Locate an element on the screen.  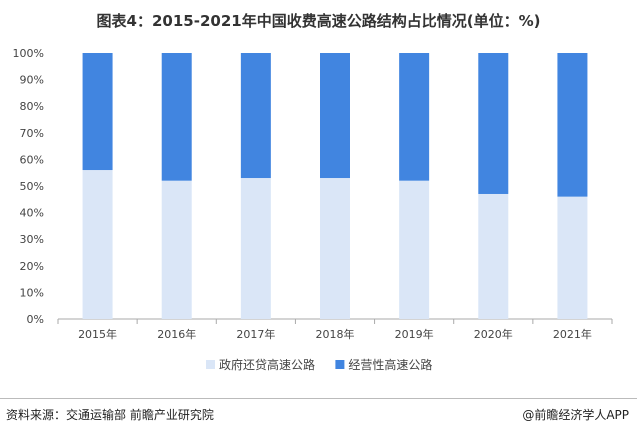
y-tick-label: 50% is located at coordinates (32, 186).